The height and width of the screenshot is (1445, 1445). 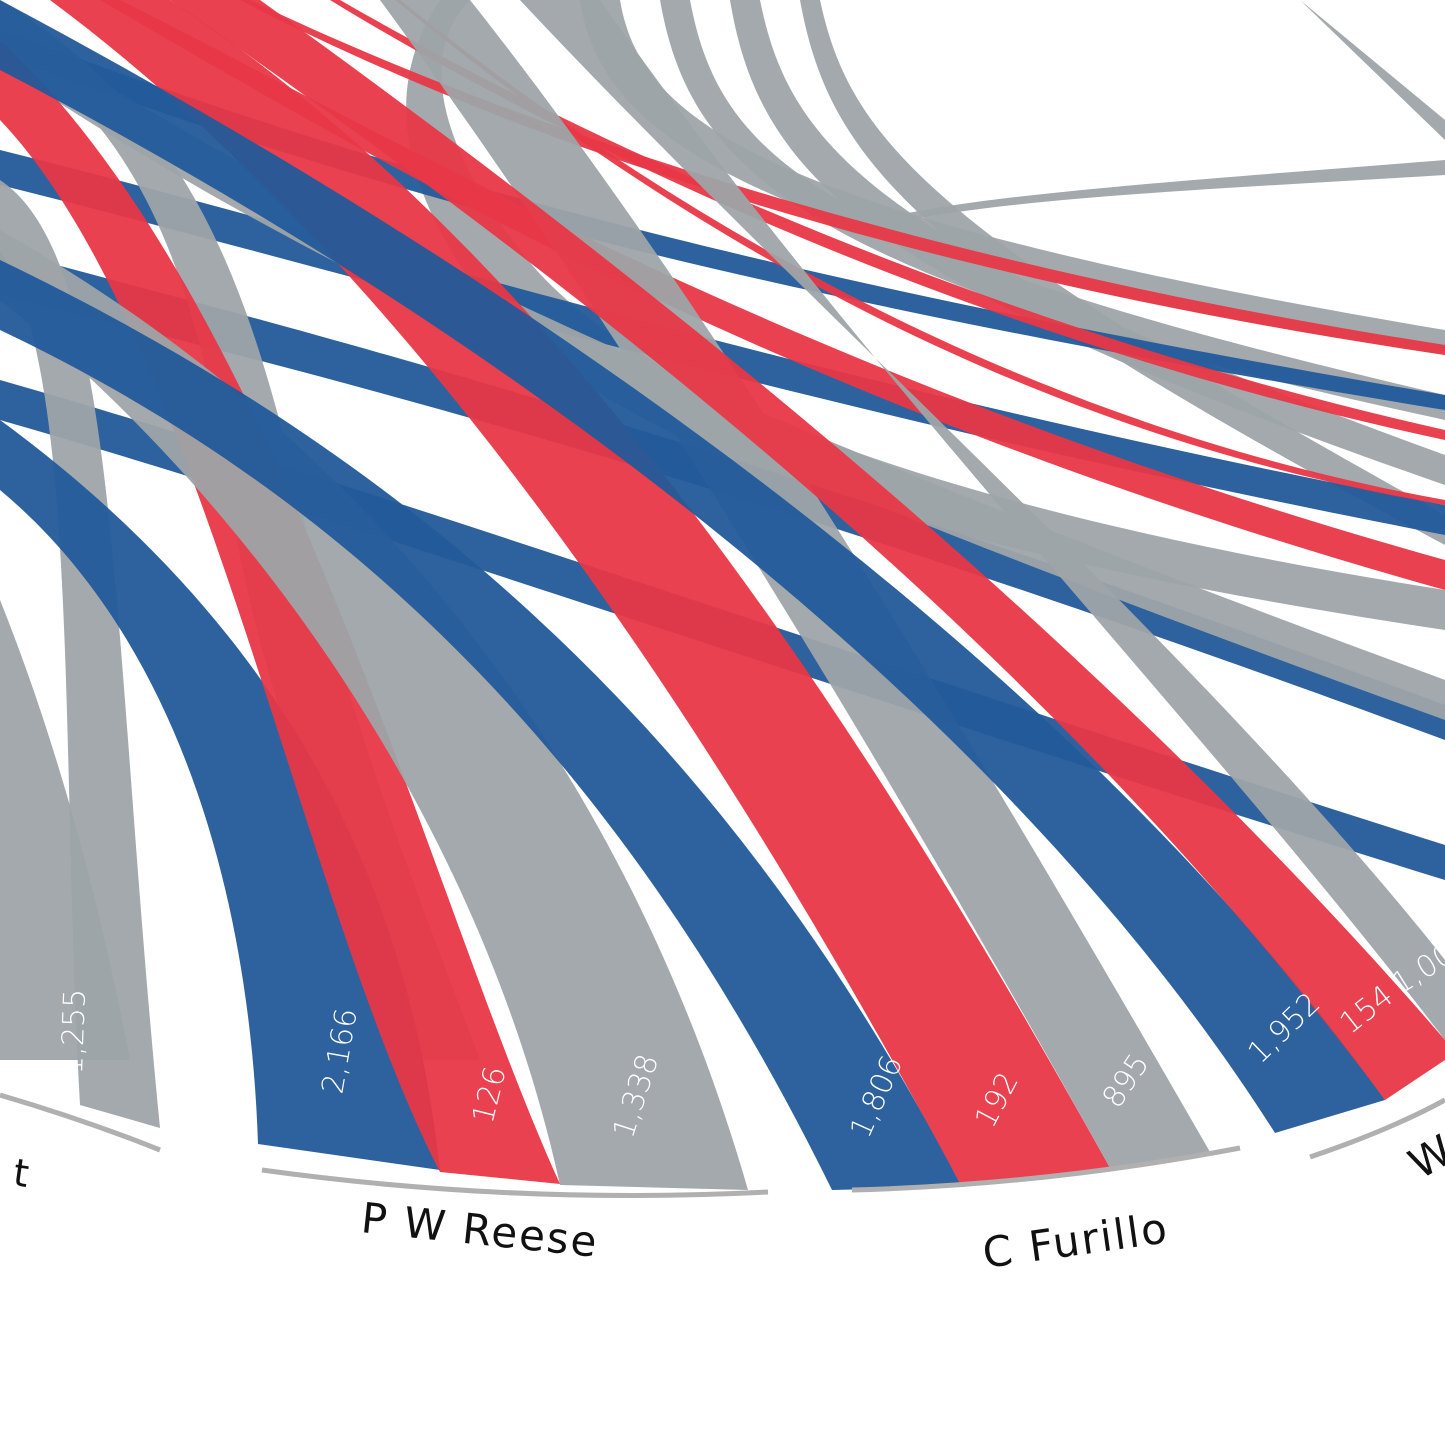 I want to click on player-name-label: C Furillo, so click(x=1076, y=1240).